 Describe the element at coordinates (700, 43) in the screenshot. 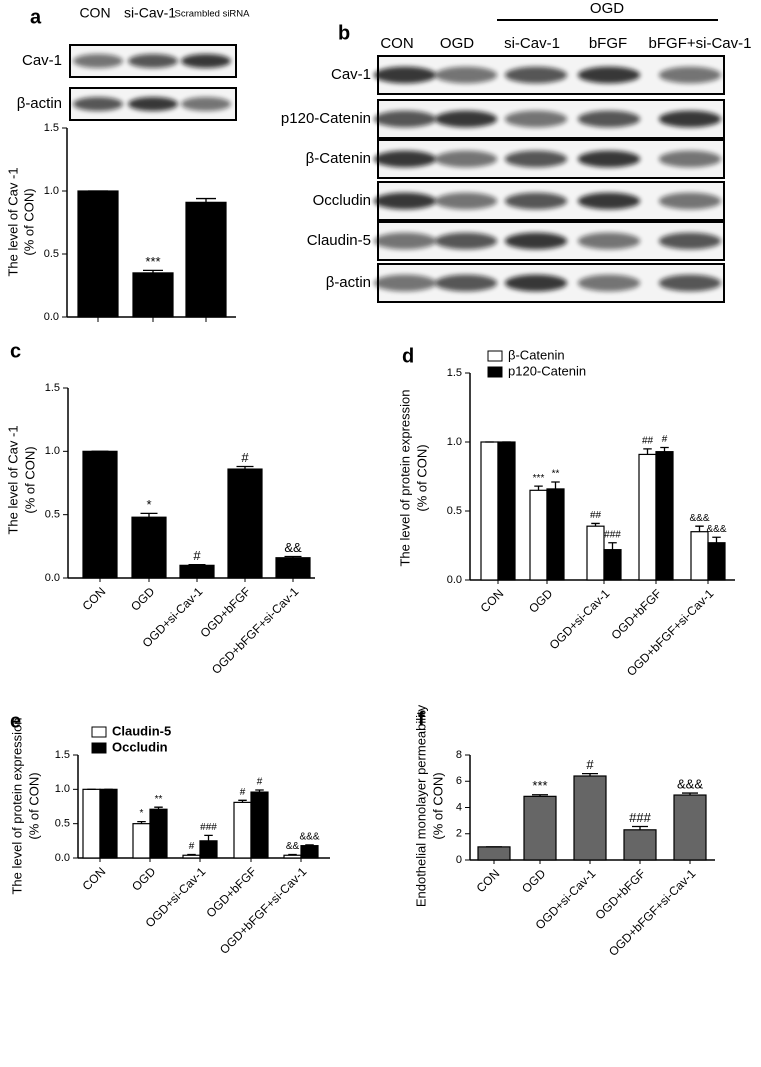

I see `column-label: bFGF+si-Cav-1` at that location.